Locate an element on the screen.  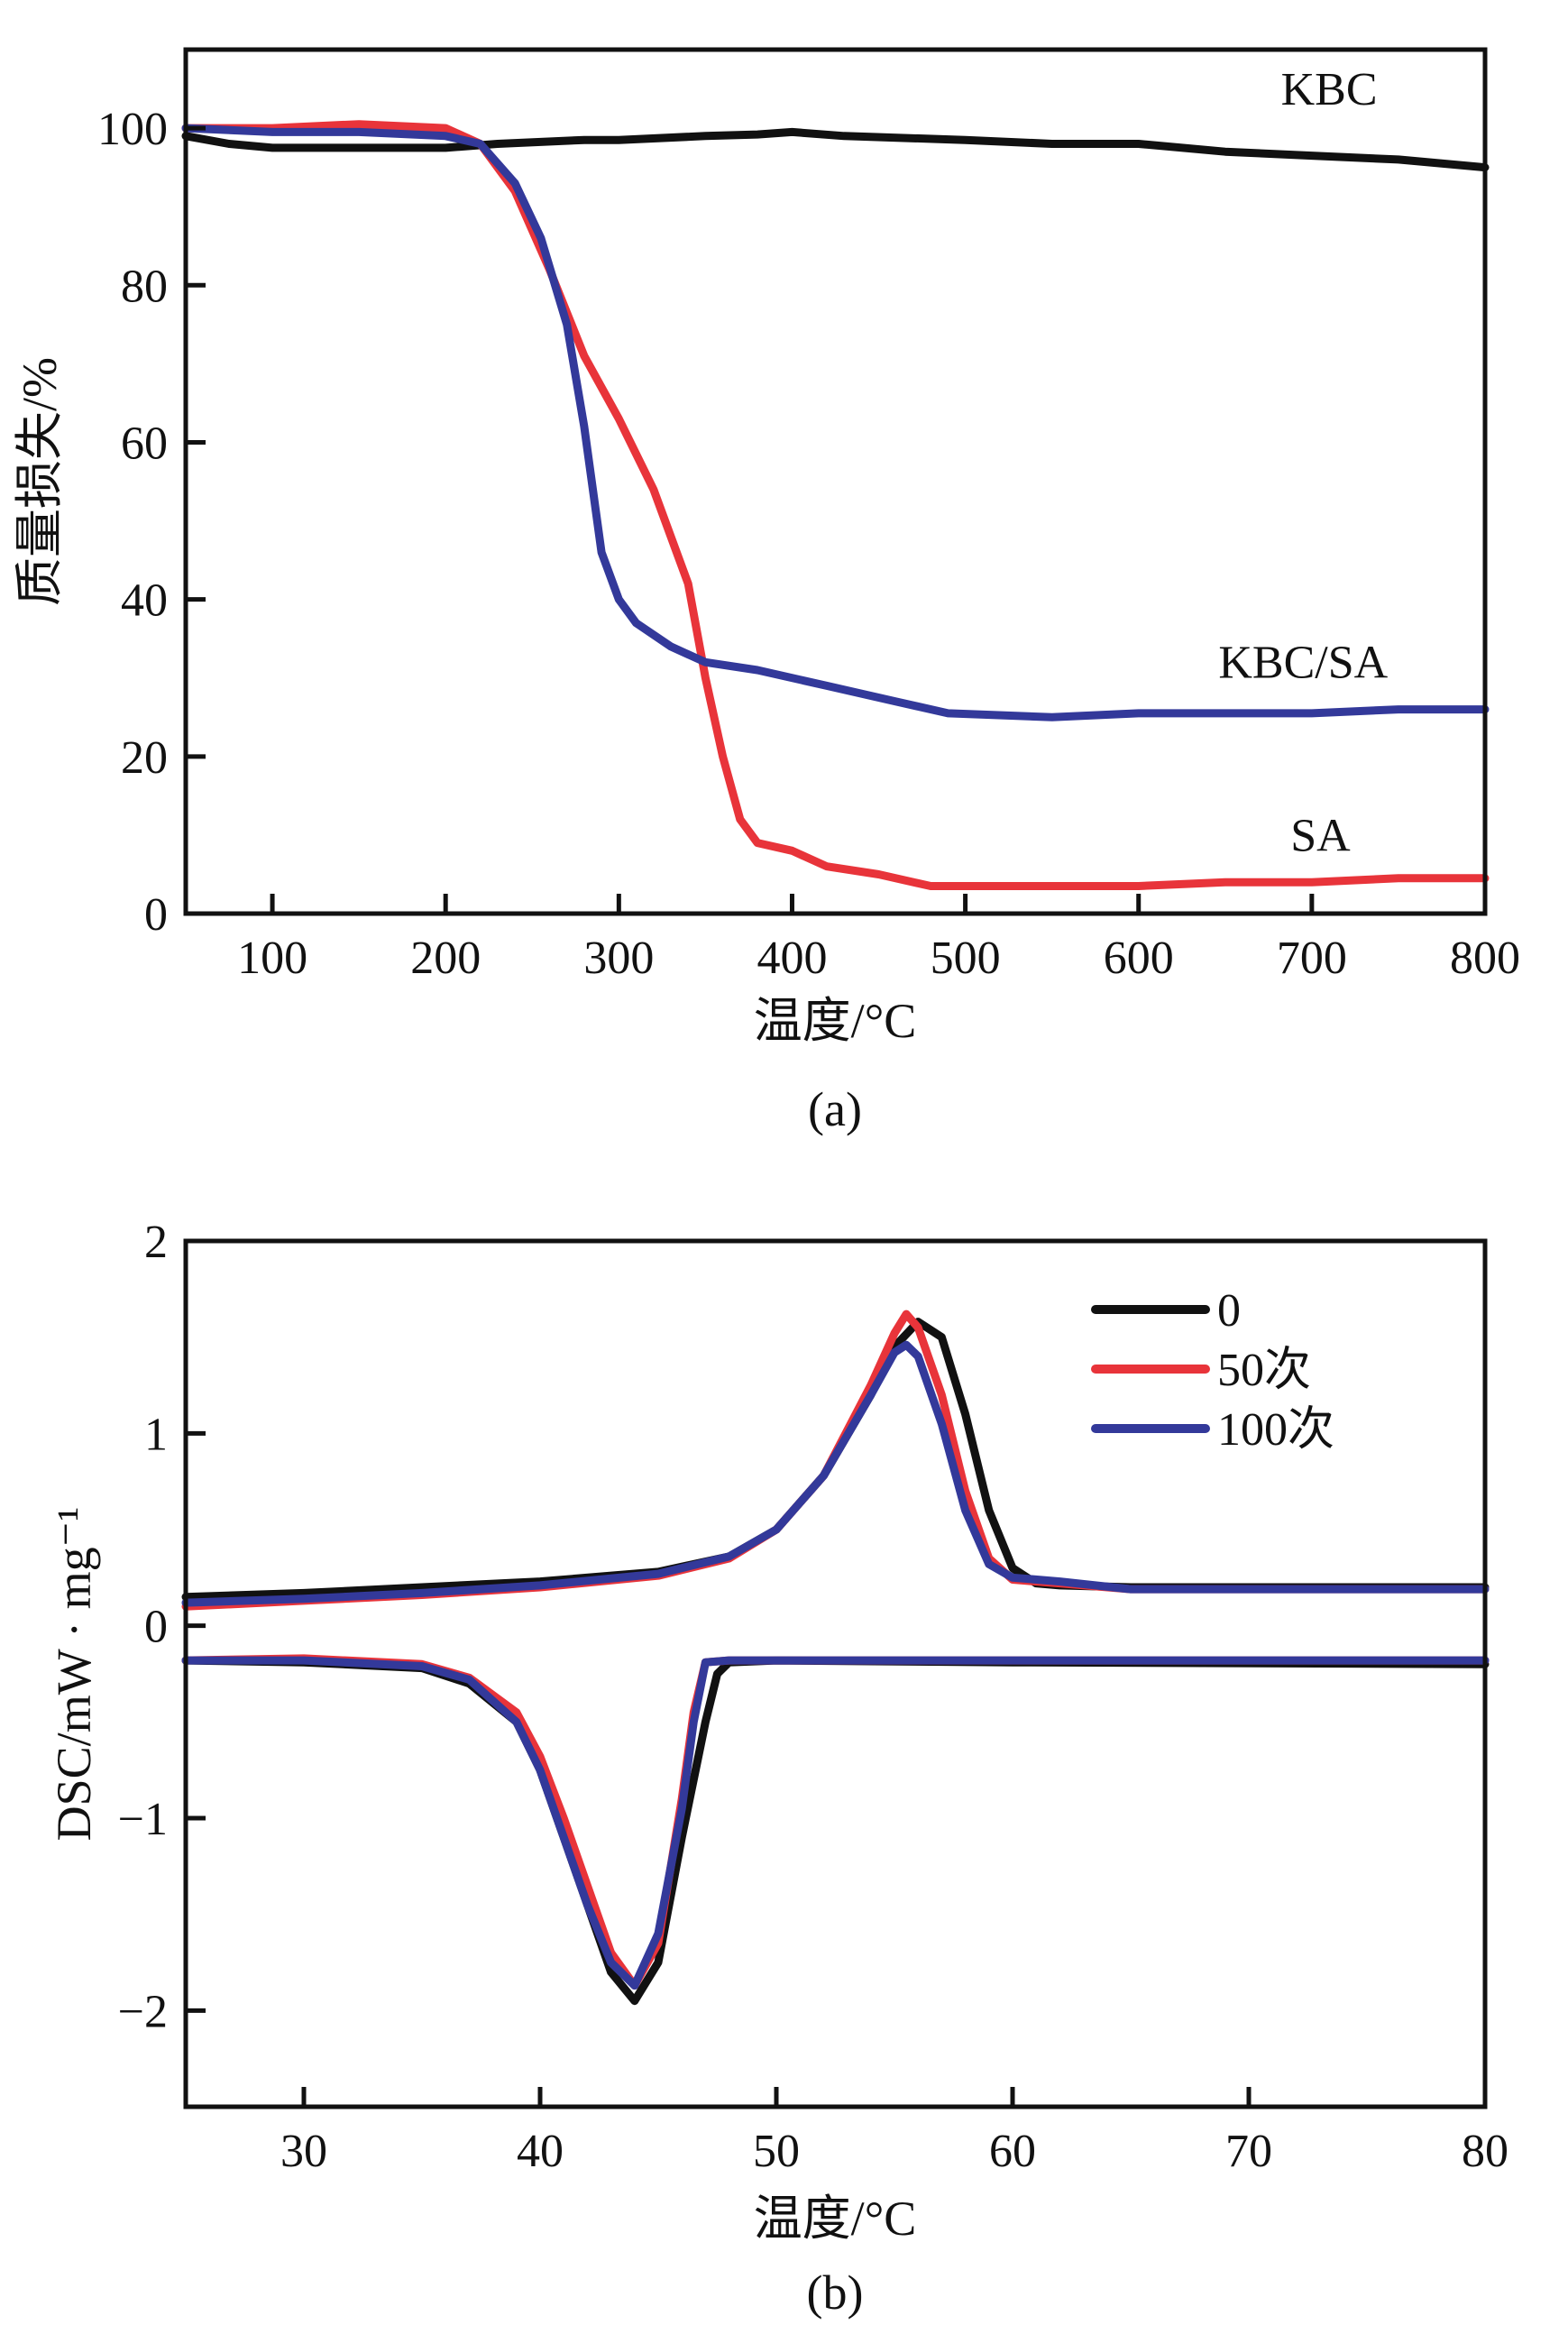
y-tick-label: 2 is located at coordinates (156, 1242).